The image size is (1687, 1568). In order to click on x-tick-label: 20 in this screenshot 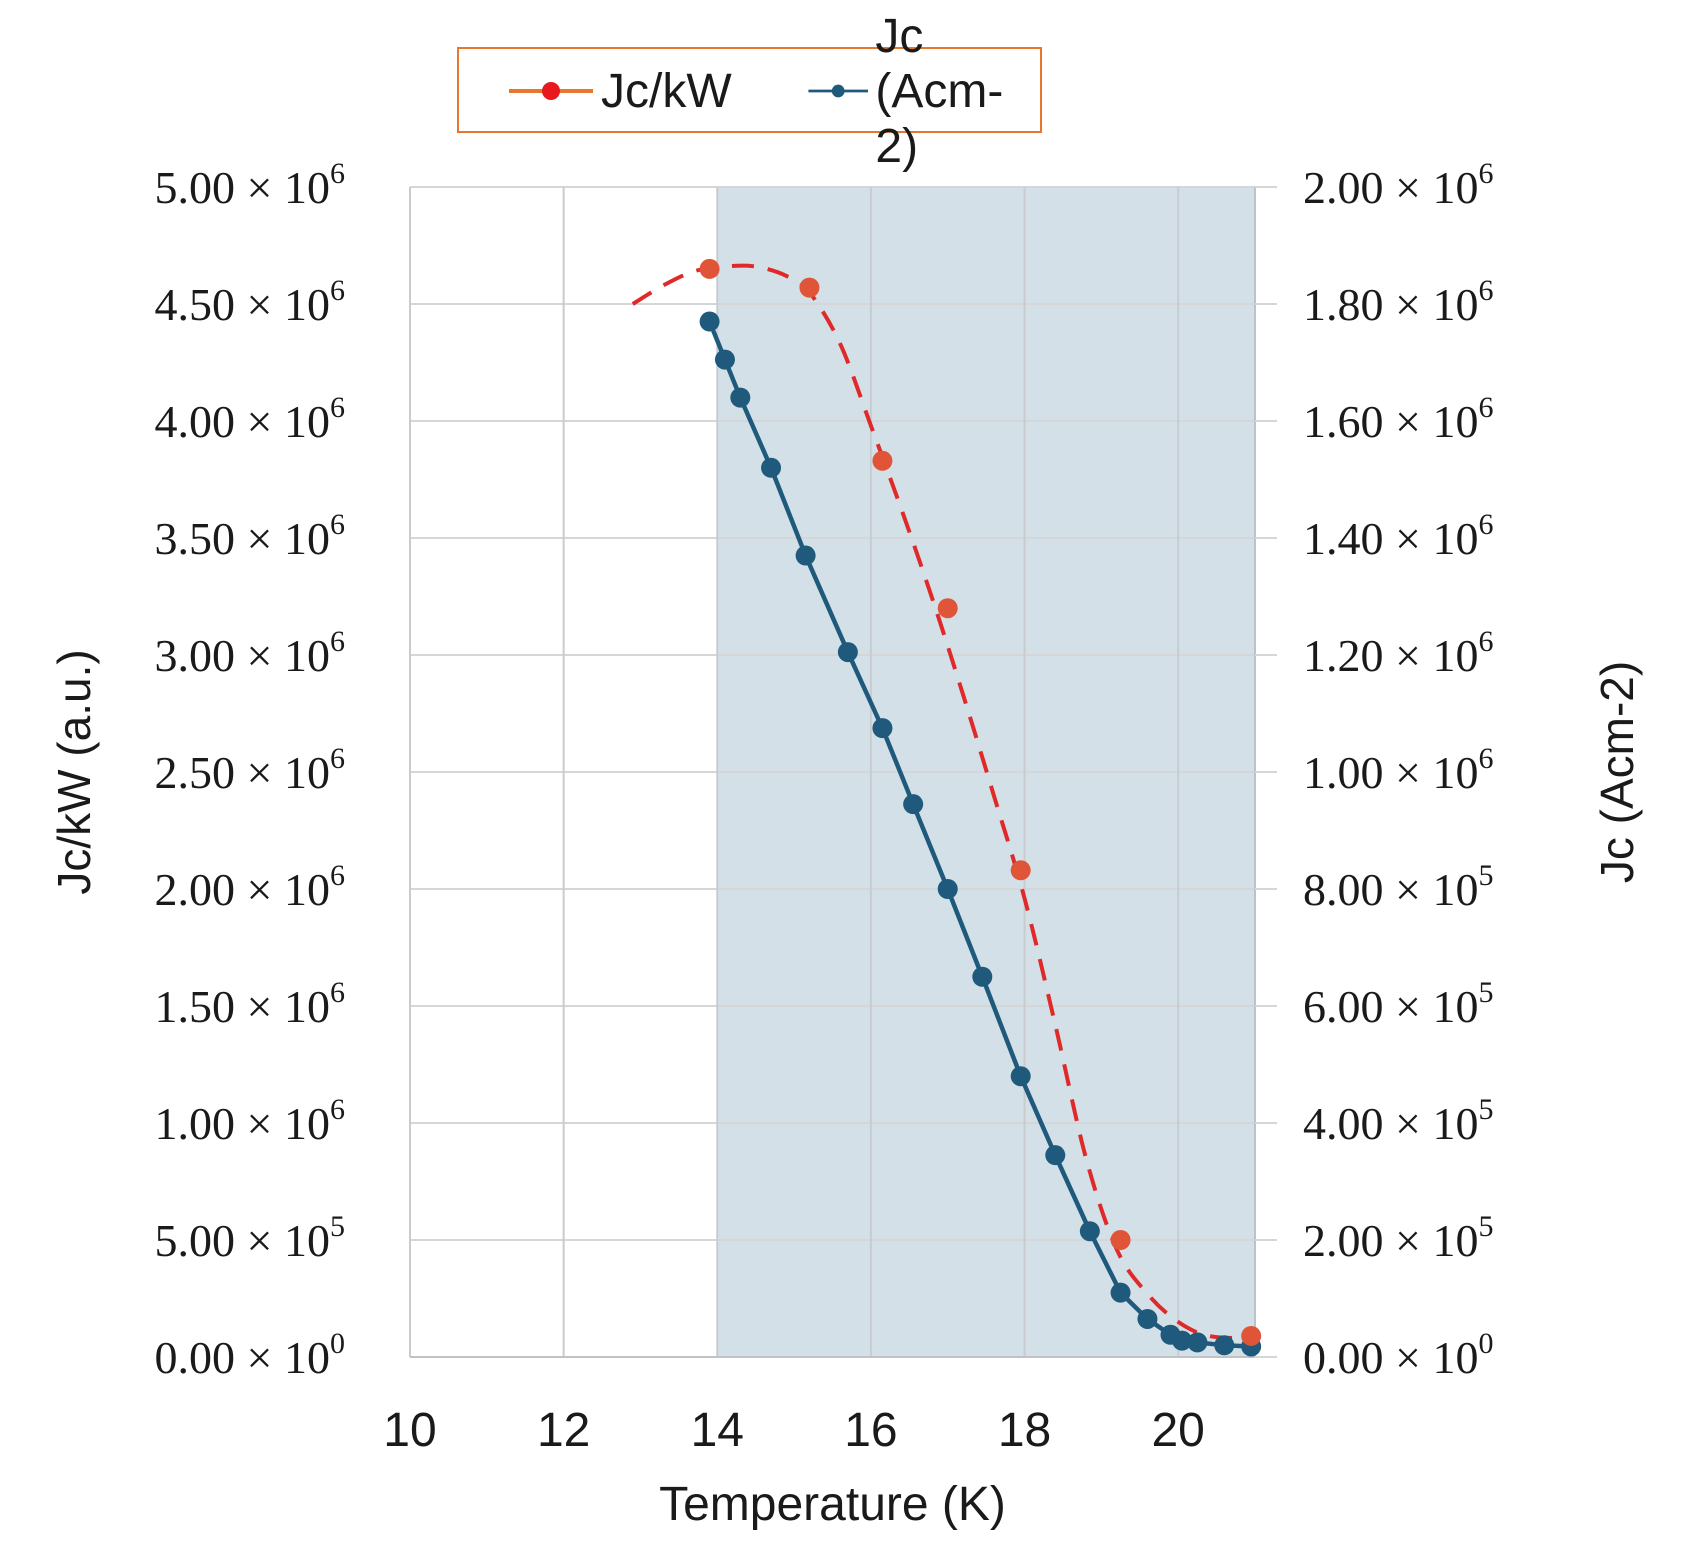, I will do `click(1177, 1430)`.